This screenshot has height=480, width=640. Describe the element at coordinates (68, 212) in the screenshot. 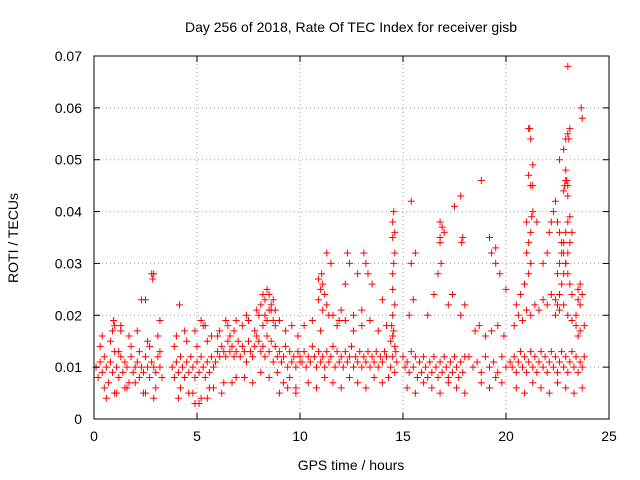

I see `y-tick-label: 0.04` at that location.